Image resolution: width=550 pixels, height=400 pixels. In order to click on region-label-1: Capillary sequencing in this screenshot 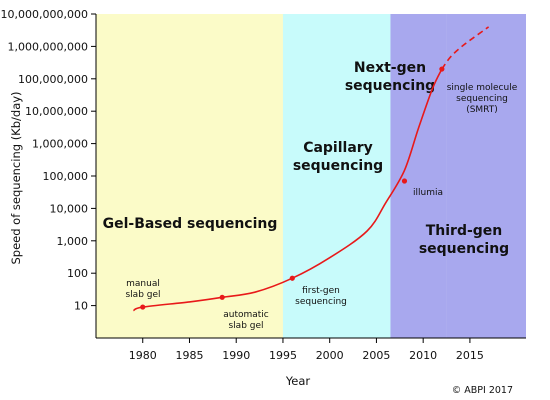, I will do `click(338, 157)`.